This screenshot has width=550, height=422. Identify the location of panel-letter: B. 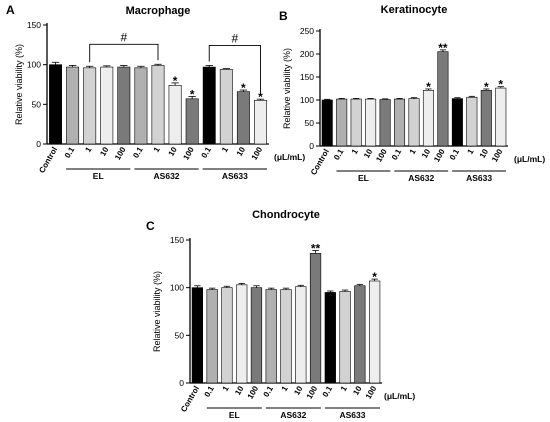
(283, 16).